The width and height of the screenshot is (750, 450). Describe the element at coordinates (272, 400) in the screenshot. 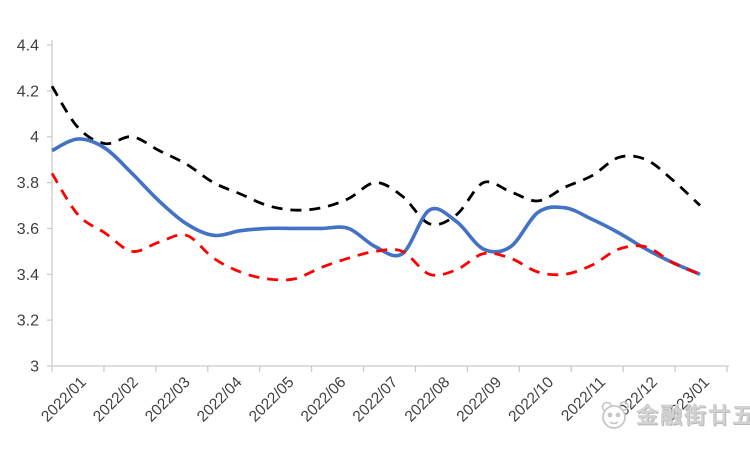

I see `x-axis-tick-label: 2022/05` at that location.